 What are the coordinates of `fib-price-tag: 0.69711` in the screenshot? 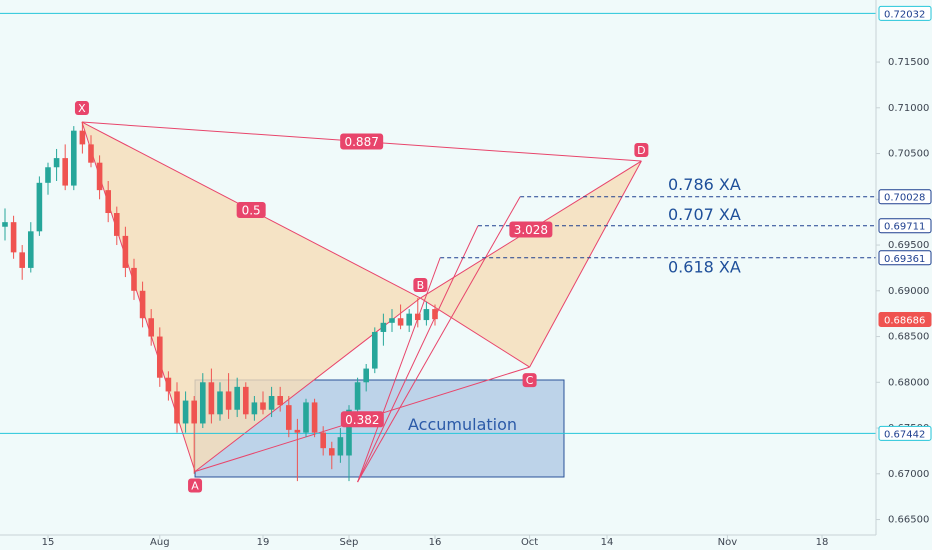 It's located at (904, 227).